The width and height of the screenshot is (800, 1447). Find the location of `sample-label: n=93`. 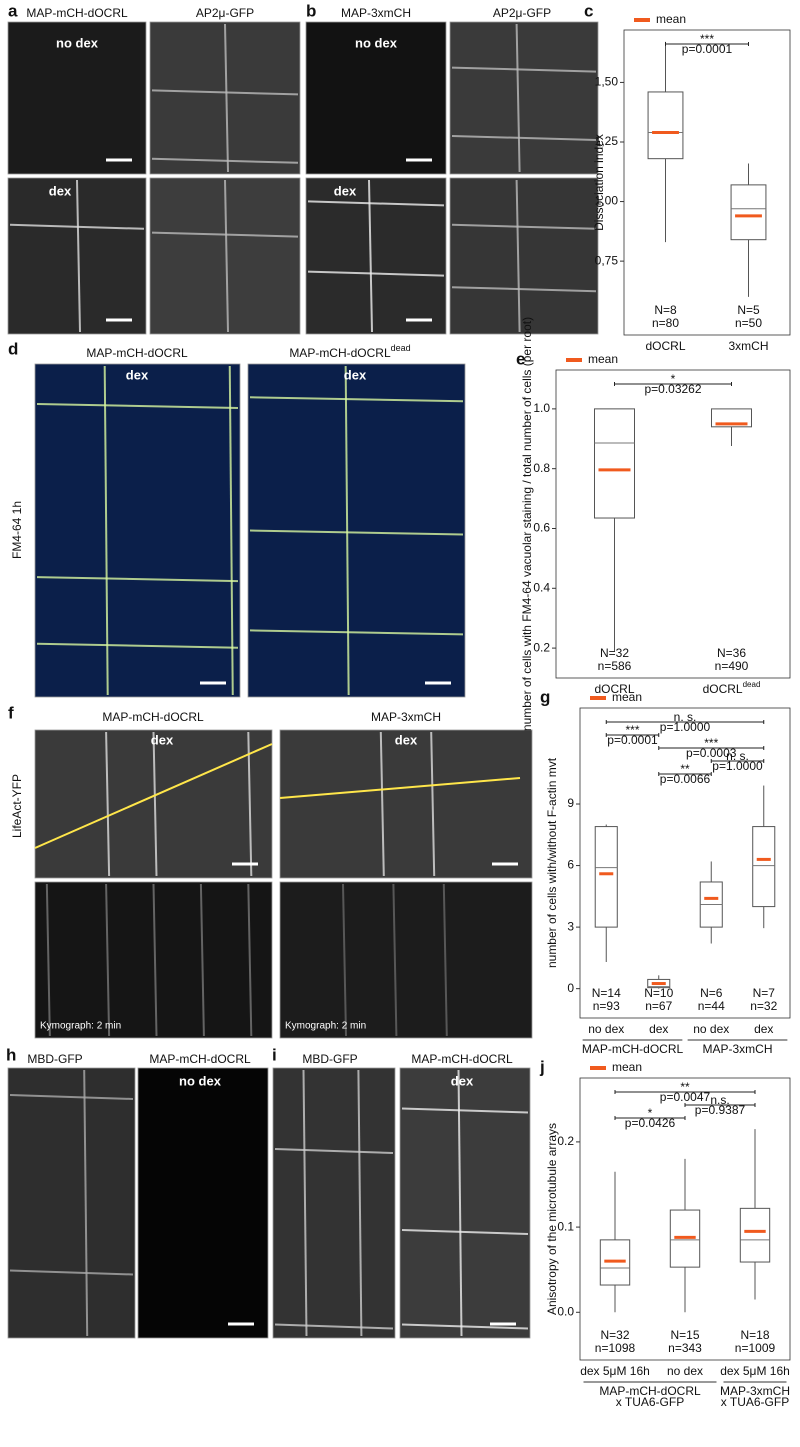

sample-label: n=93 is located at coordinates (606, 1006).